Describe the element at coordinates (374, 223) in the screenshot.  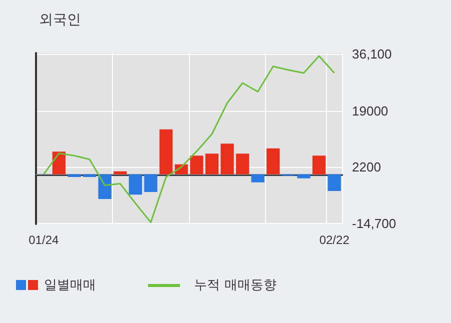
I see `y-tick-label: -14,700` at that location.